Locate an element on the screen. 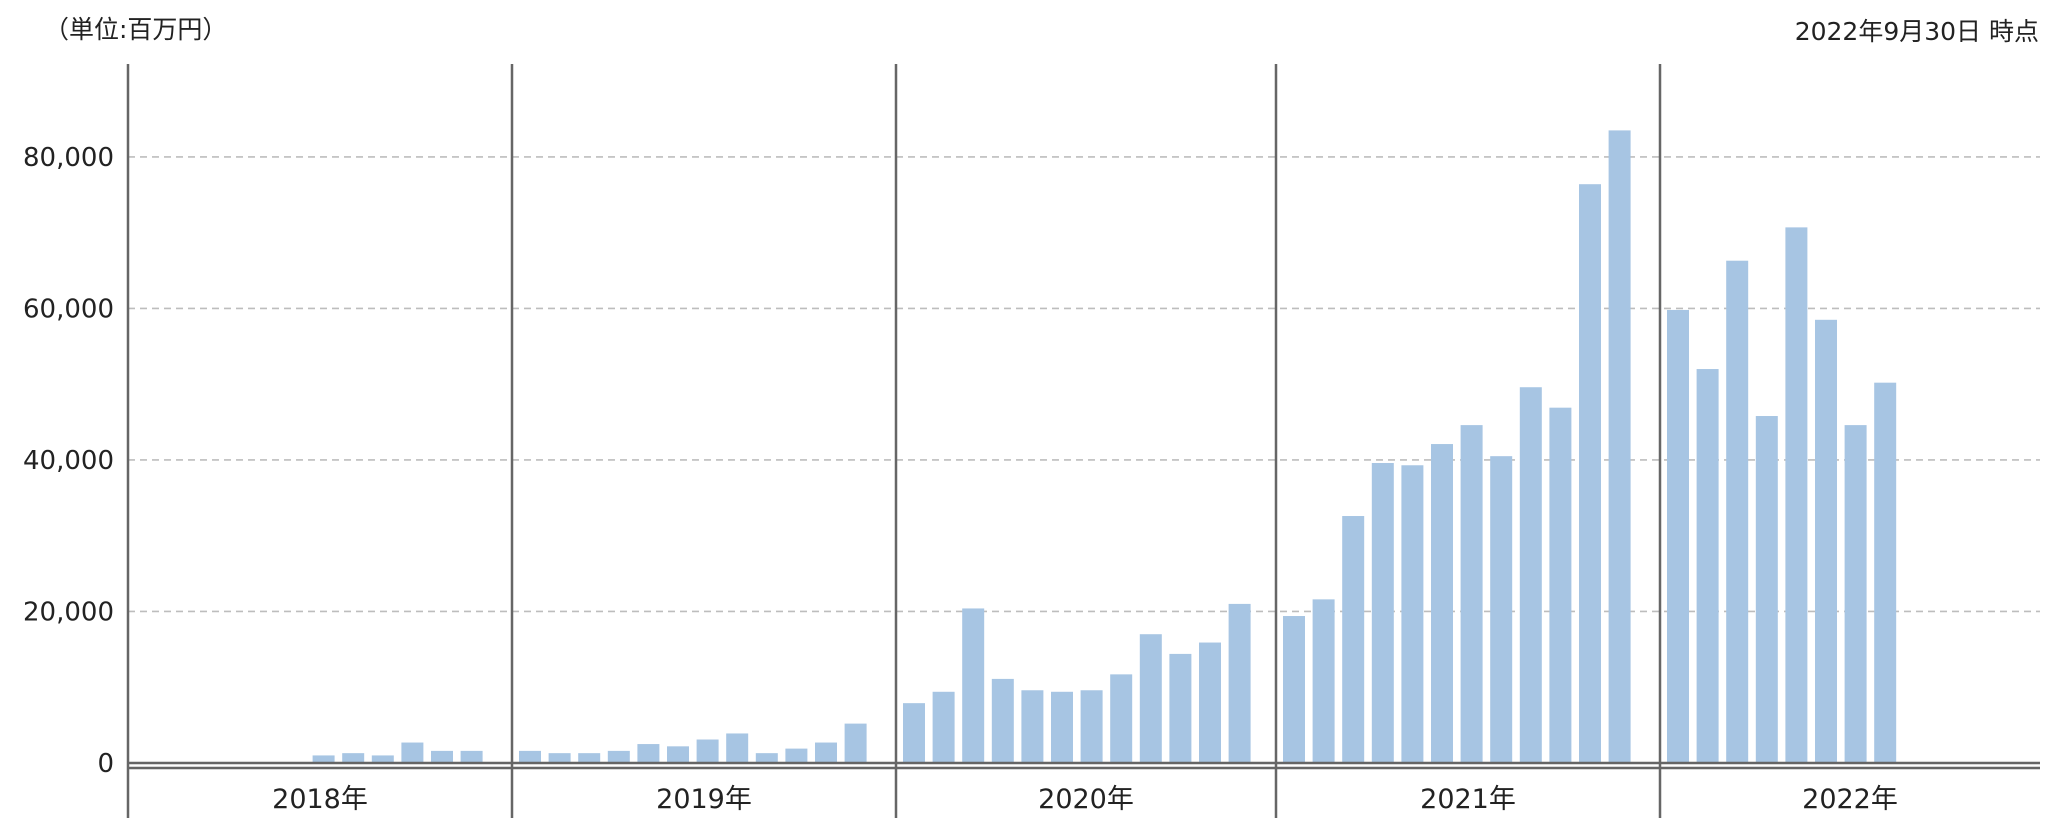 The height and width of the screenshot is (834, 2065). y-tick-label: 40,000 is located at coordinates (68, 461).